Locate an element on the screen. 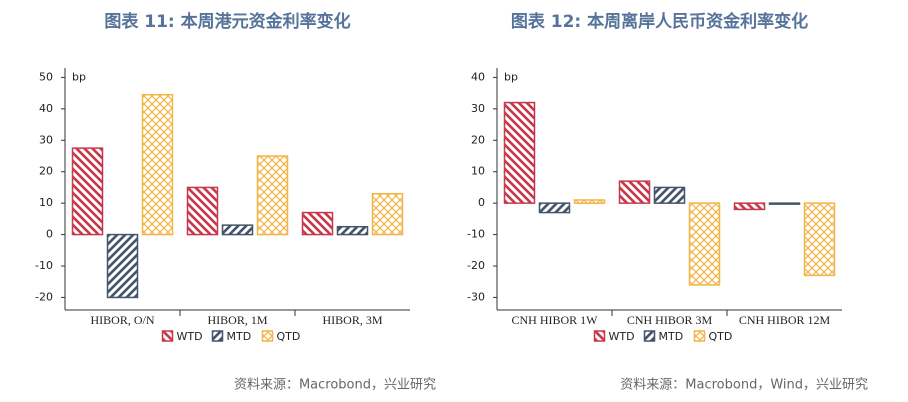  y-tick-label: 50 is located at coordinates (46, 76).